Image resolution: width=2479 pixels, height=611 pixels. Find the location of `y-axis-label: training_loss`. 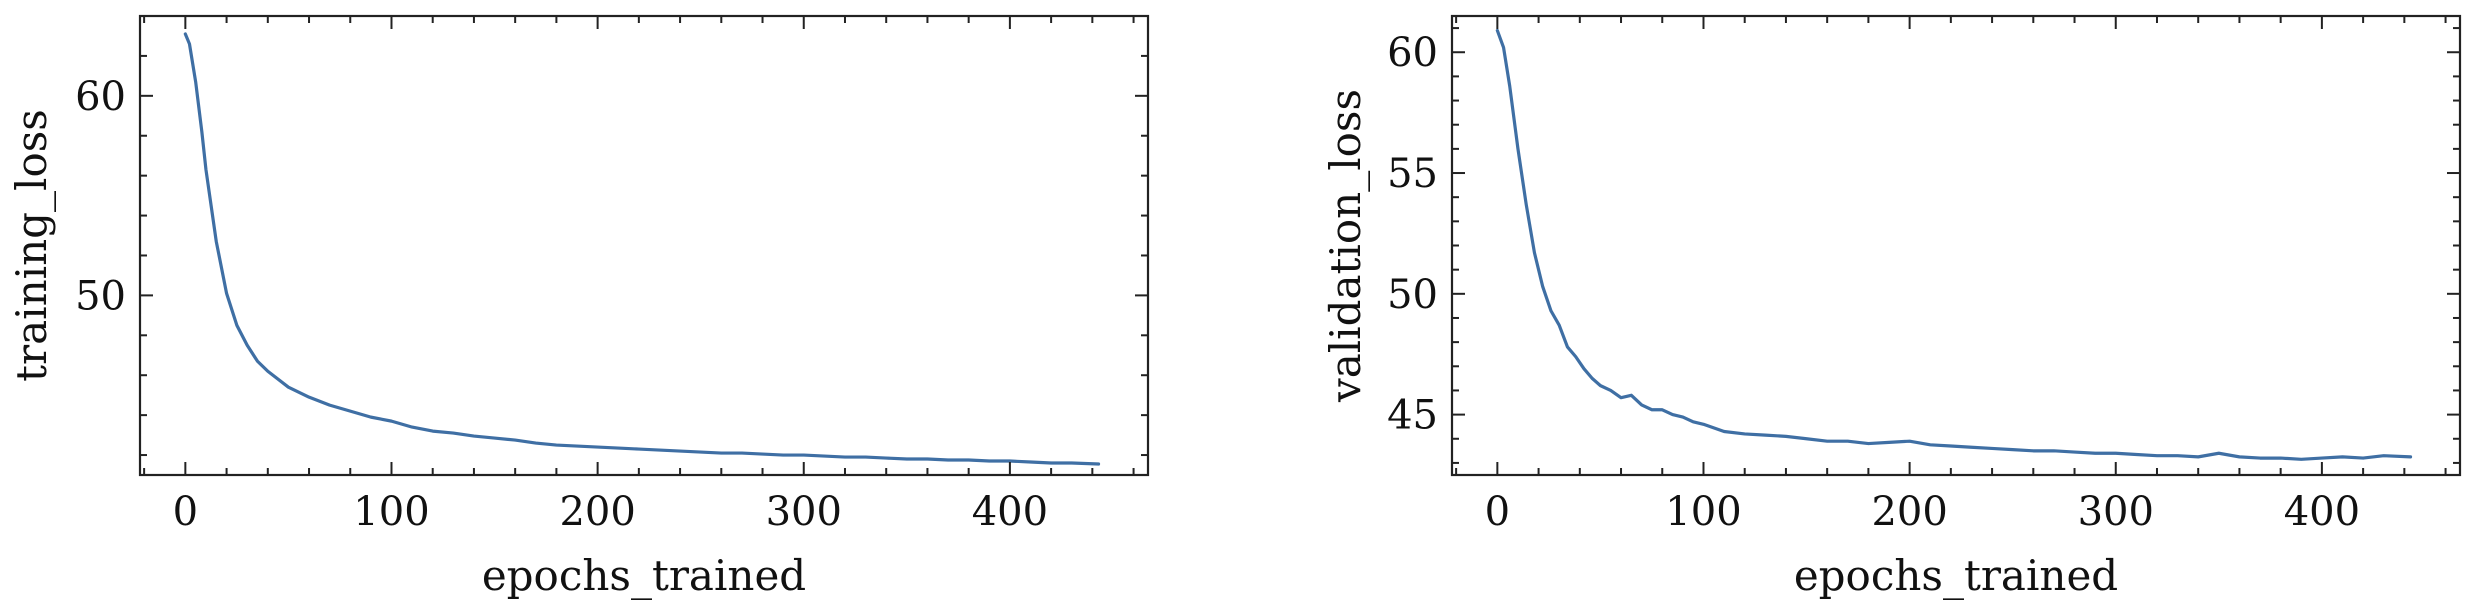

y-axis-label: training_loss is located at coordinates (31, 245).